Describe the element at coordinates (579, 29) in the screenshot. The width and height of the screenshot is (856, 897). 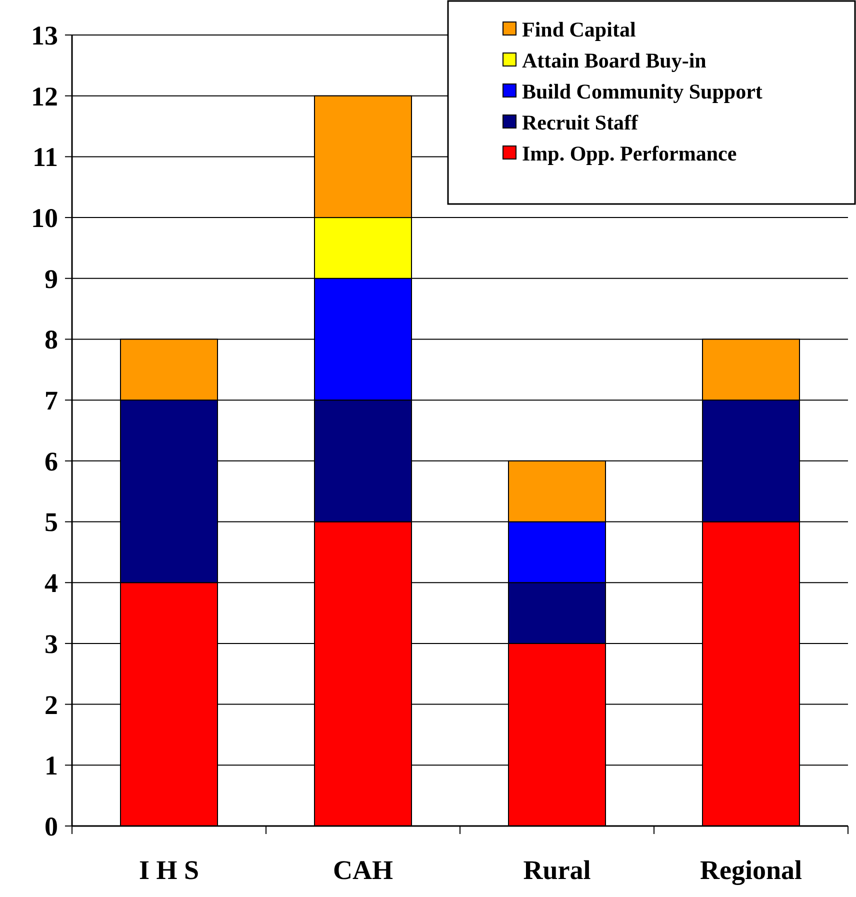
I see `legend-label: Find Capital` at that location.